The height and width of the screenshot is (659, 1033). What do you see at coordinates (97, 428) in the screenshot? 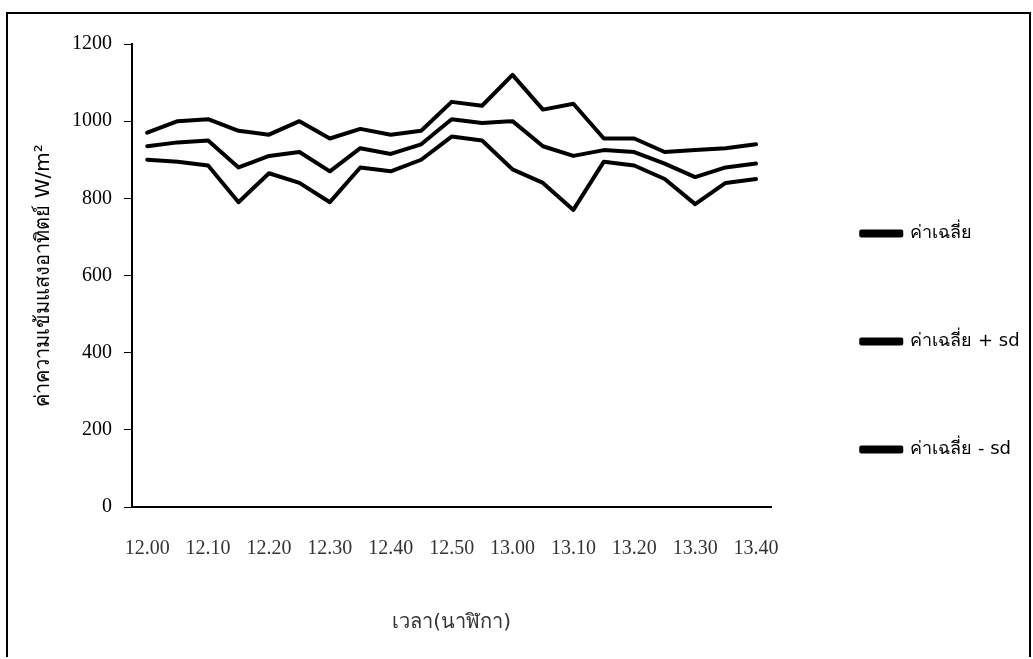
I see `y-tick-label: 200` at bounding box center [97, 428].